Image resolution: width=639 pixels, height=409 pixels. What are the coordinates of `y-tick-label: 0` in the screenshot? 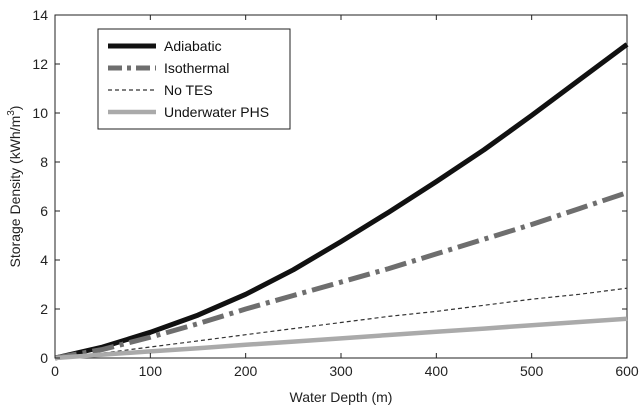 It's located at (44, 358).